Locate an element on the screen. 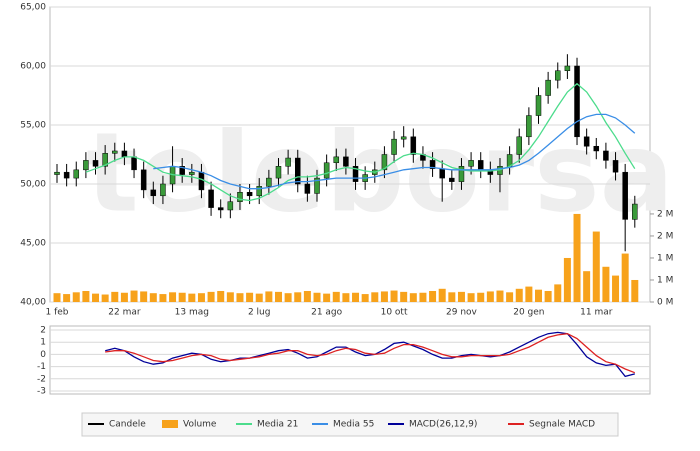 The width and height of the screenshot is (700, 451). y-tick-label: -2 is located at coordinates (41, 379).